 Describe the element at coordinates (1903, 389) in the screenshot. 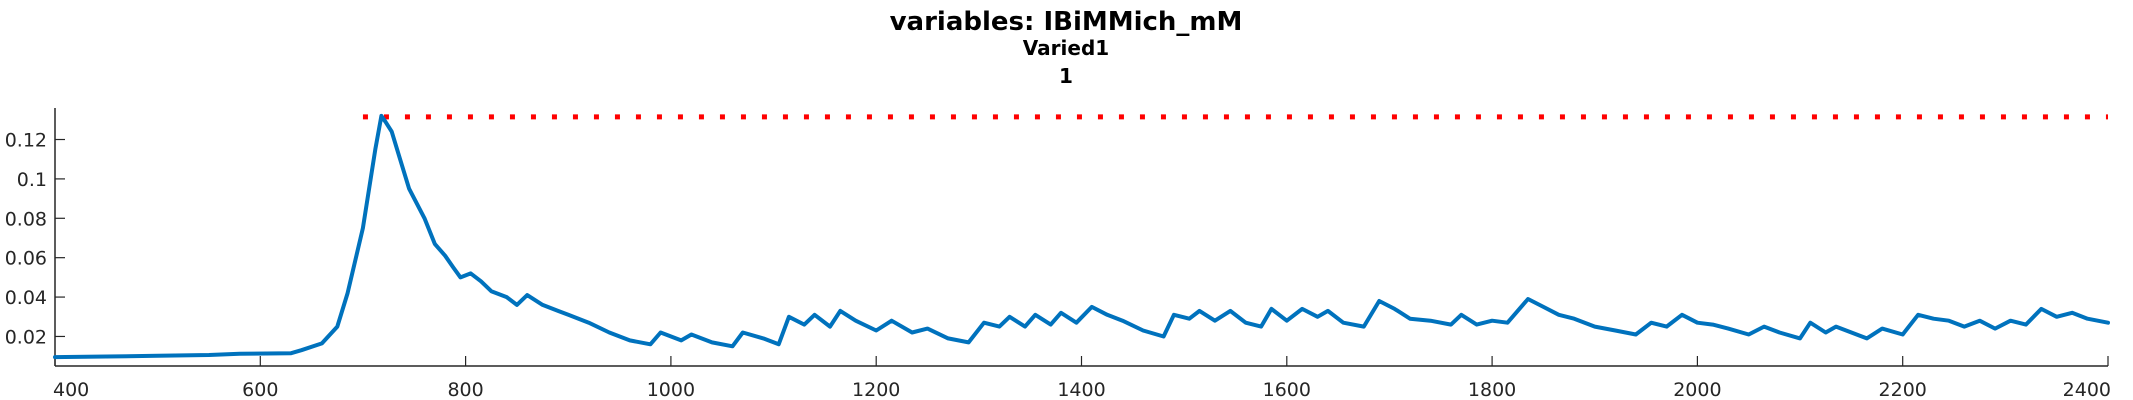

I see `x-tick-label: 2200` at that location.